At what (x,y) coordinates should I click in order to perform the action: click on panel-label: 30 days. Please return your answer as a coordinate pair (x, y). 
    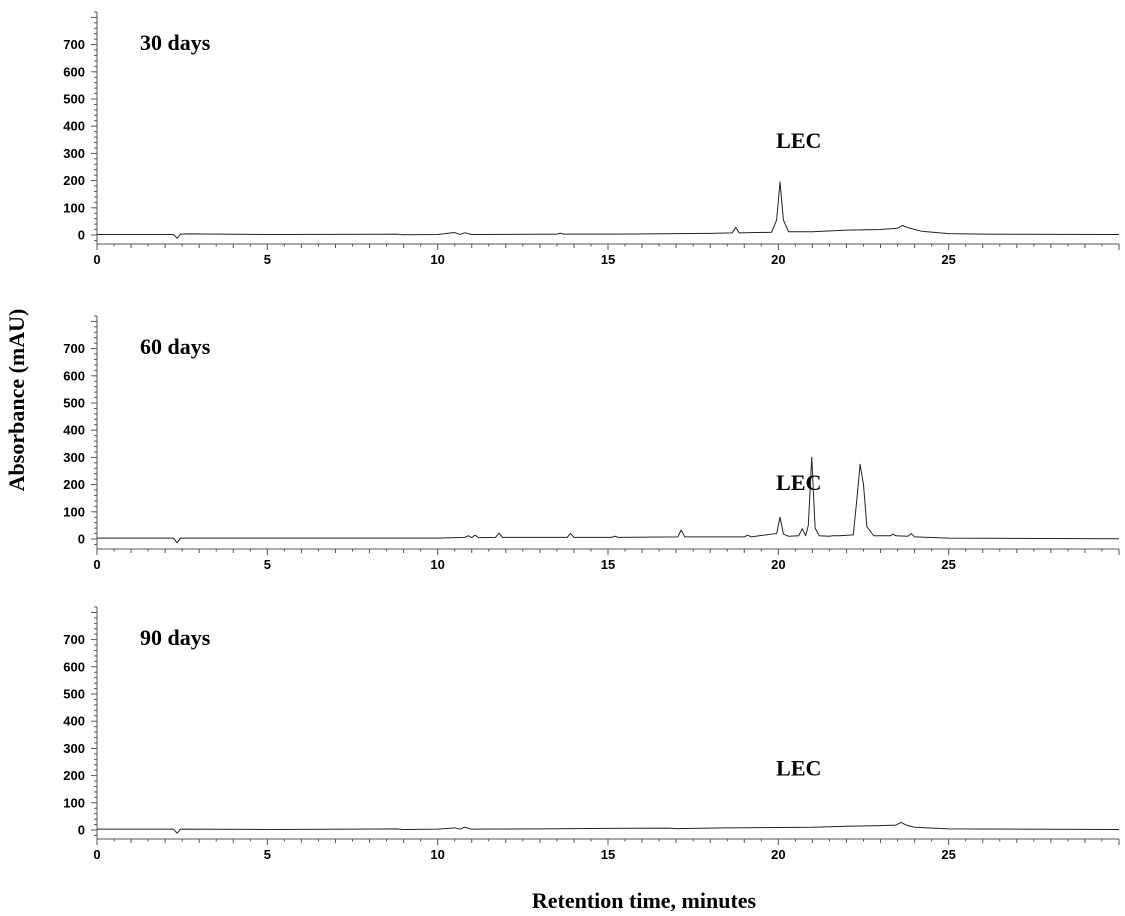
    Looking at the image, I should click on (175, 42).